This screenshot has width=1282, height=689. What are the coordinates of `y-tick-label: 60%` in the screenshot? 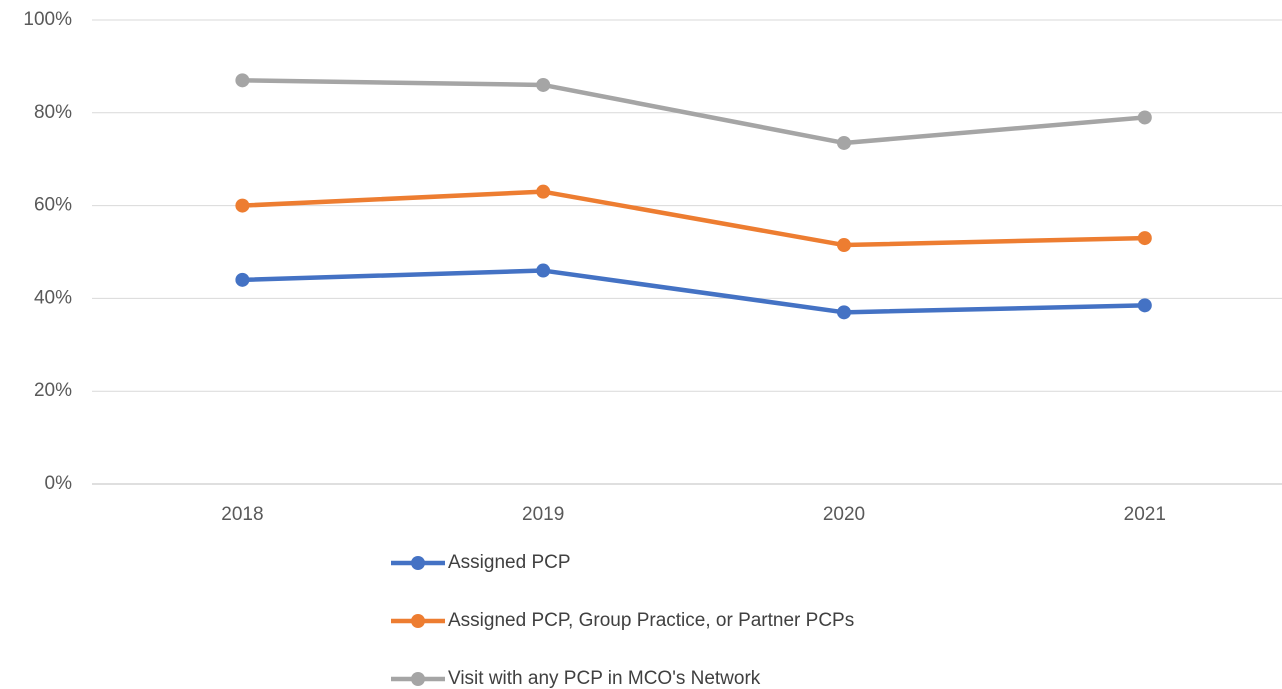 It's located at (53, 205).